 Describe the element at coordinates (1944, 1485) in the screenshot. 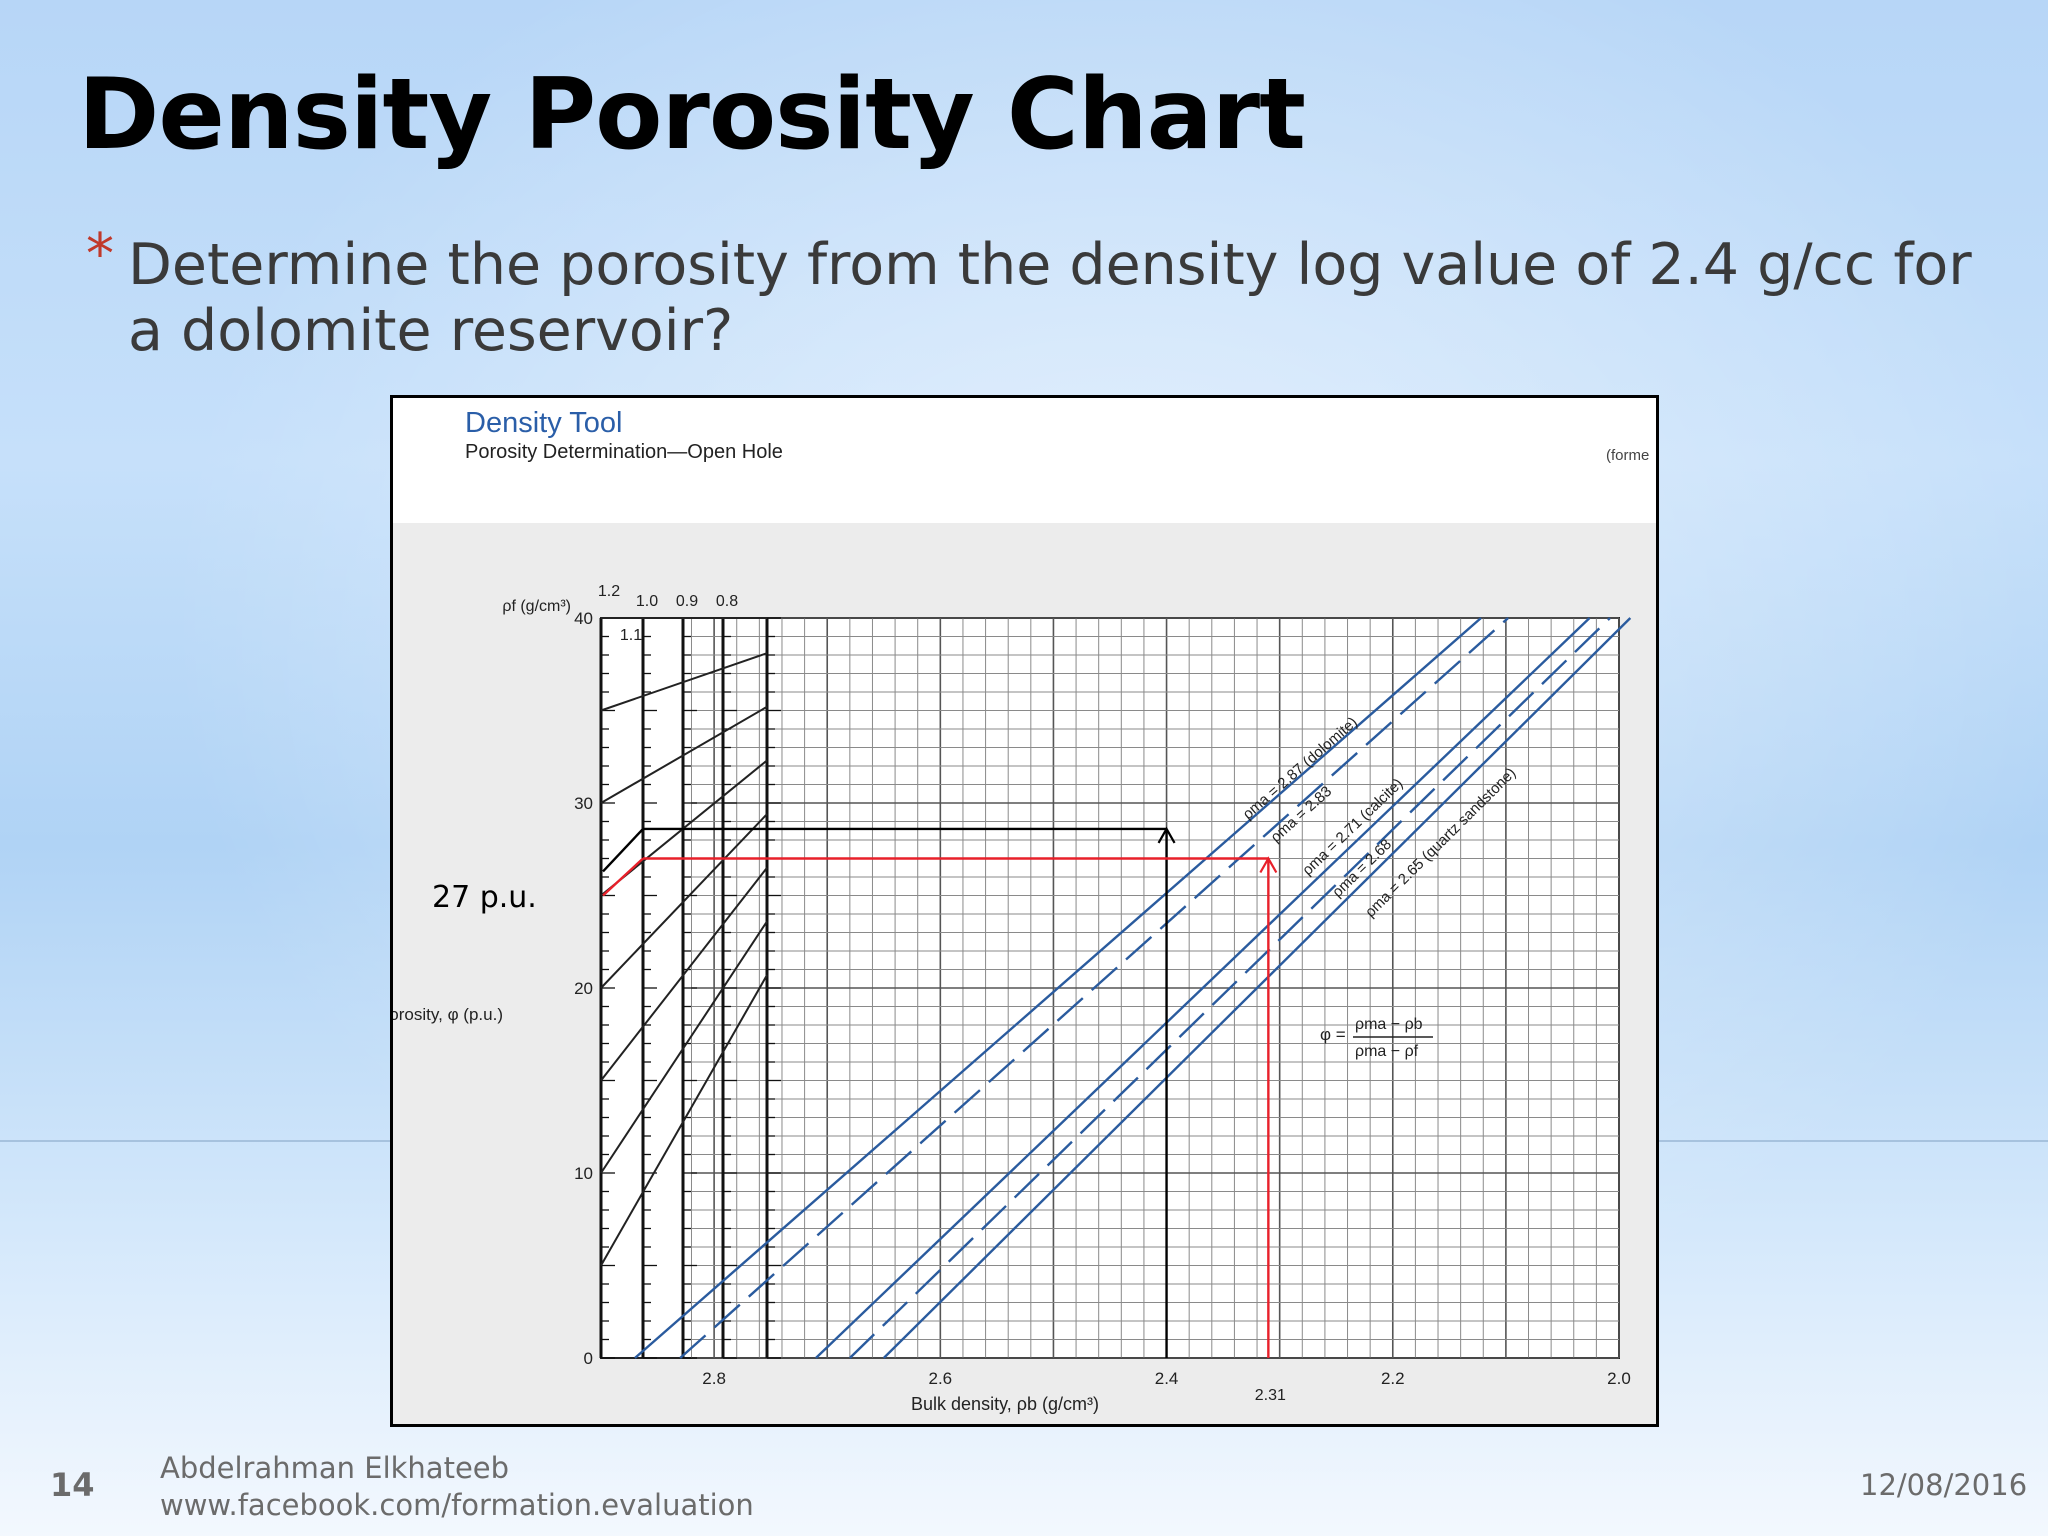

I see `slide-date: 12/08/2016` at that location.